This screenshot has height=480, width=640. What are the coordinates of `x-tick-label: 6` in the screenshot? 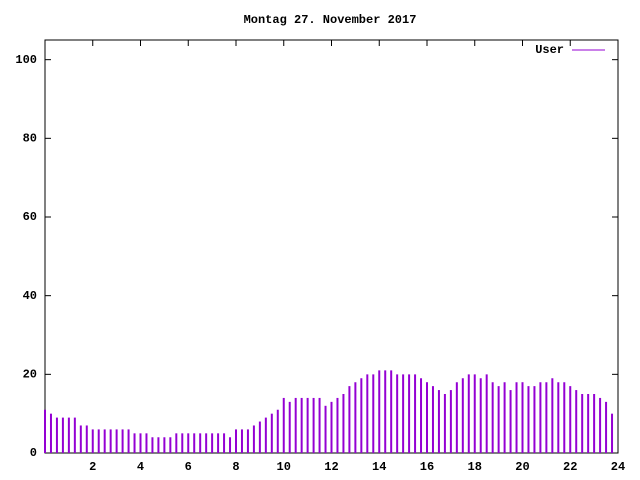 It's located at (188, 467).